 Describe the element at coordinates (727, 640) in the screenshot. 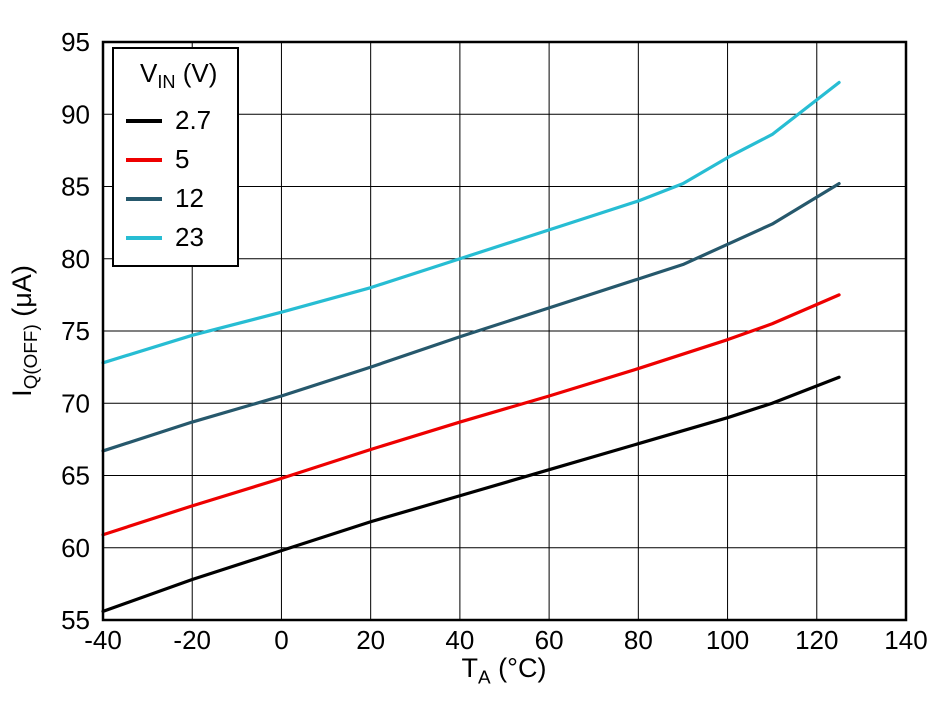

I see `x-tick-label: 100` at that location.